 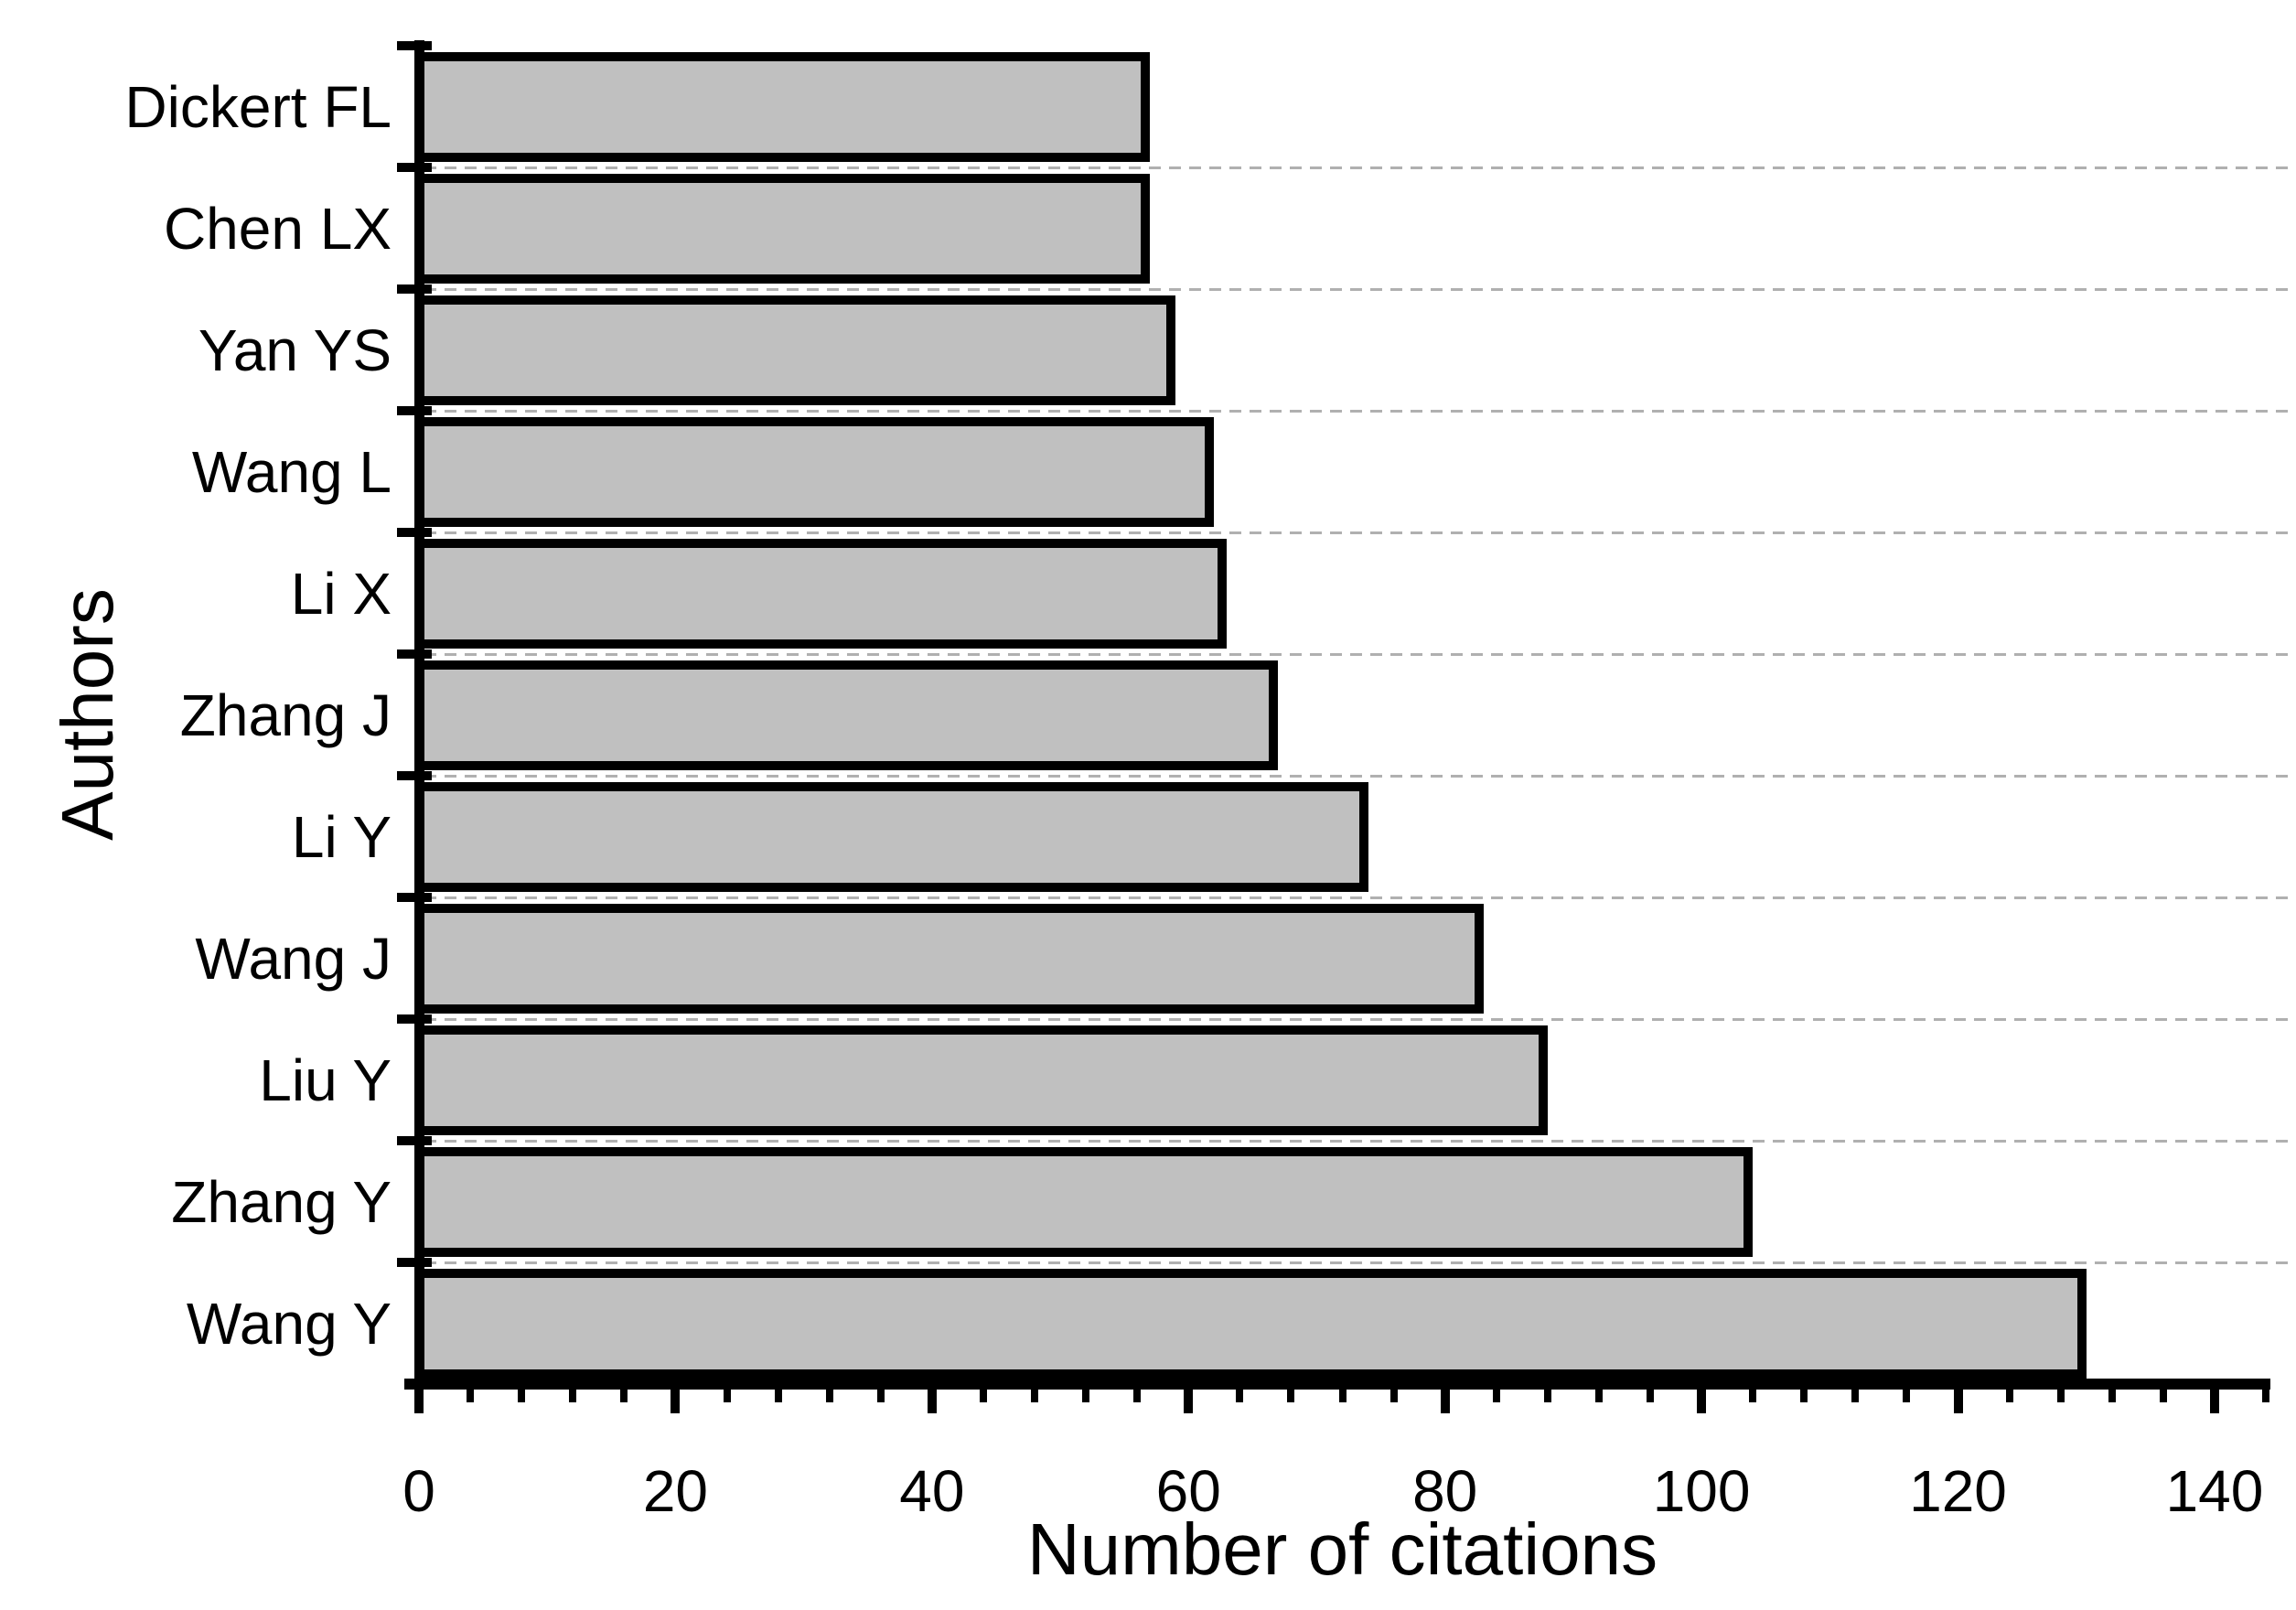 I want to click on x-tick-label: 60, so click(x=1188, y=1491).